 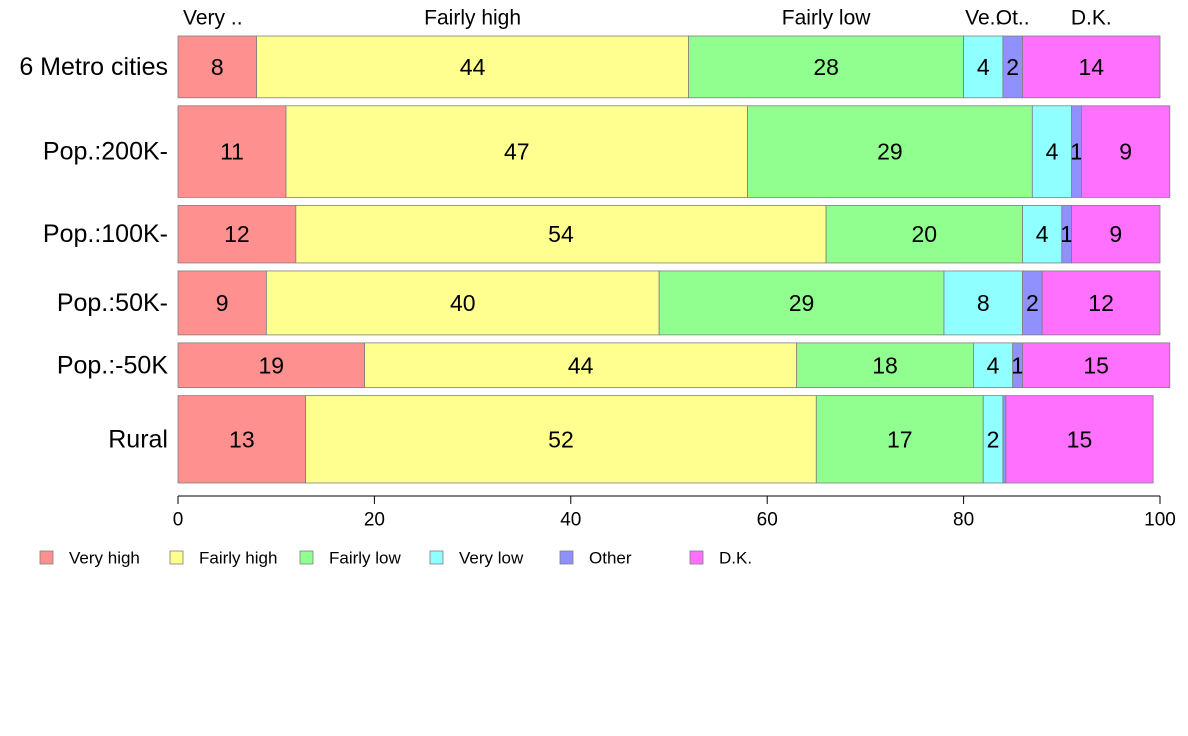 I want to click on value-label-pop-50k-d-k: 15, so click(x=1096, y=365).